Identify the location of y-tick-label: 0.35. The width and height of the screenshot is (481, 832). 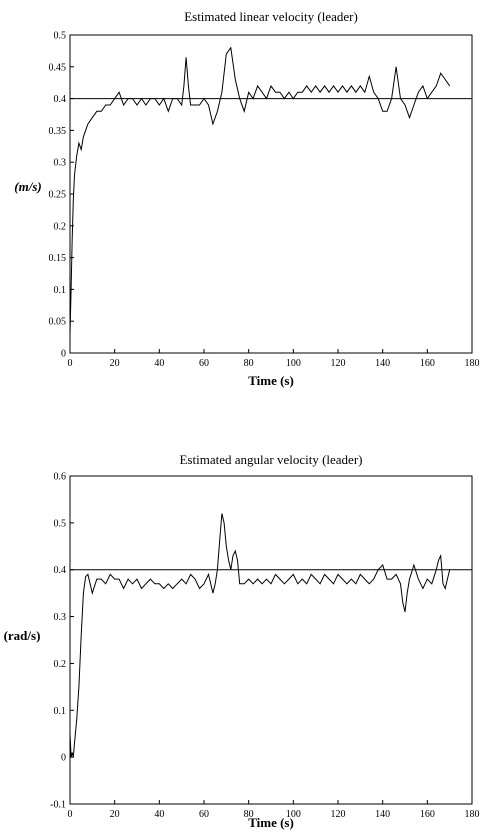
(58, 131).